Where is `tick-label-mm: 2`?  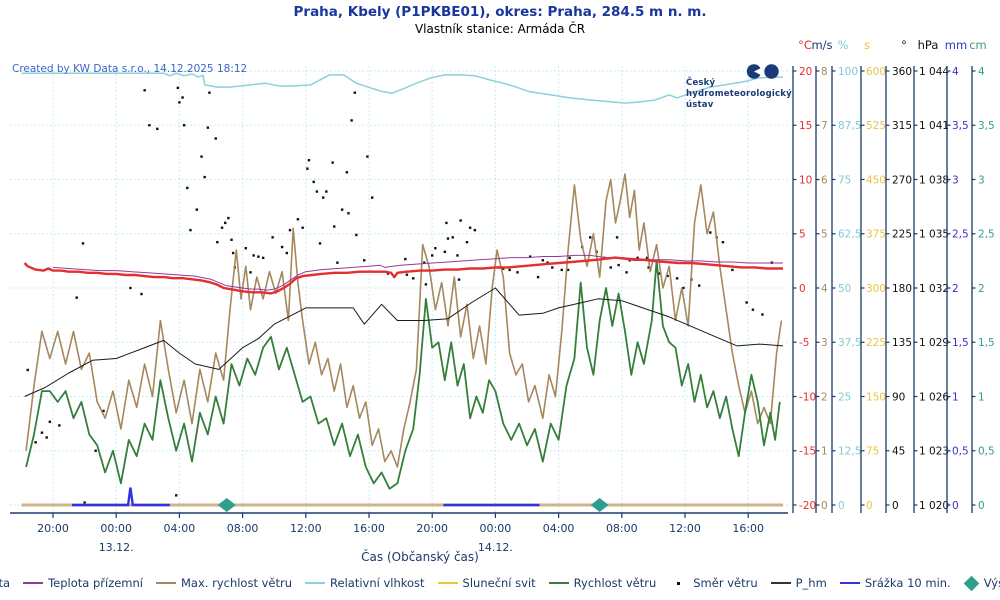 tick-label-mm: 2 is located at coordinates (955, 289).